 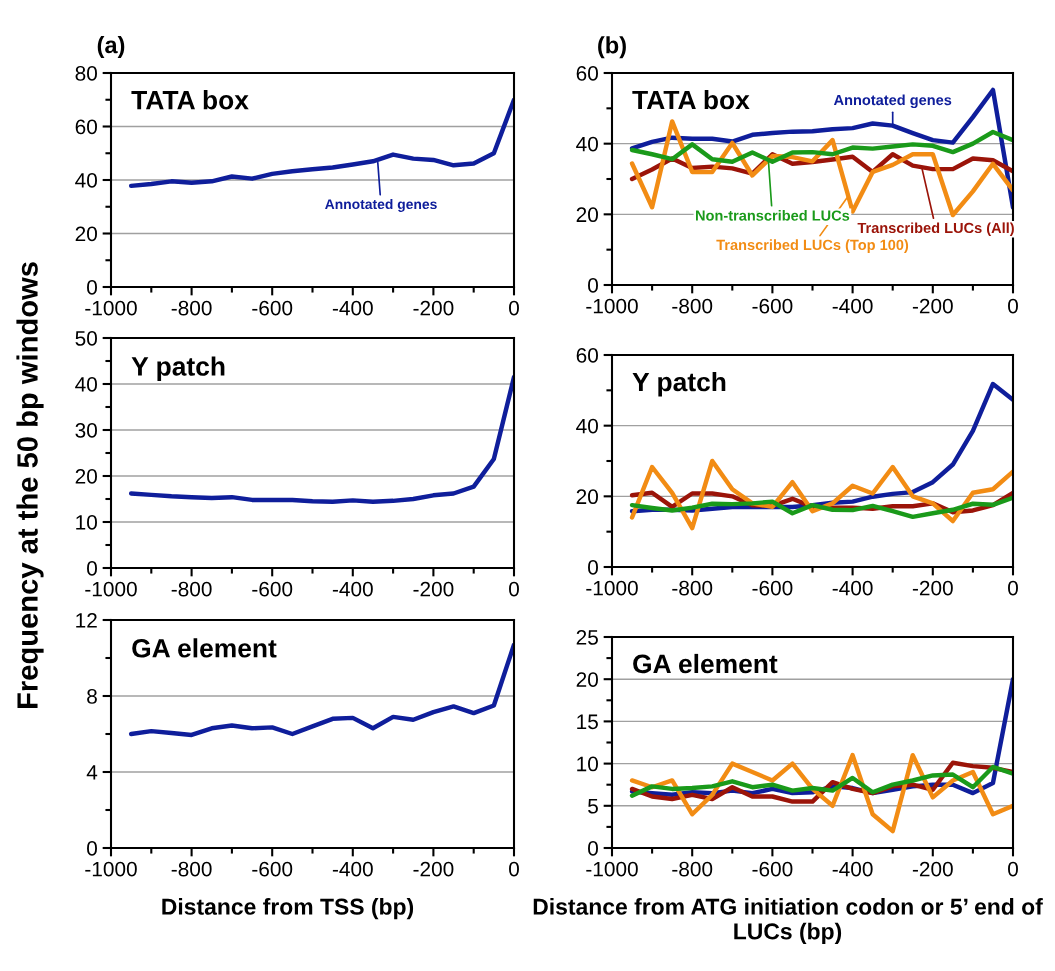 What do you see at coordinates (86, 73) in the screenshot?
I see `y-tick-label: 80` at bounding box center [86, 73].